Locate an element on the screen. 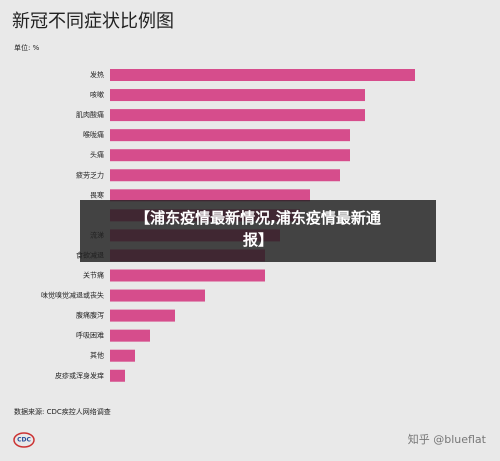 The height and width of the screenshot is (461, 500). source: 数据来源: CDC疾控人网络调查 is located at coordinates (62, 411).